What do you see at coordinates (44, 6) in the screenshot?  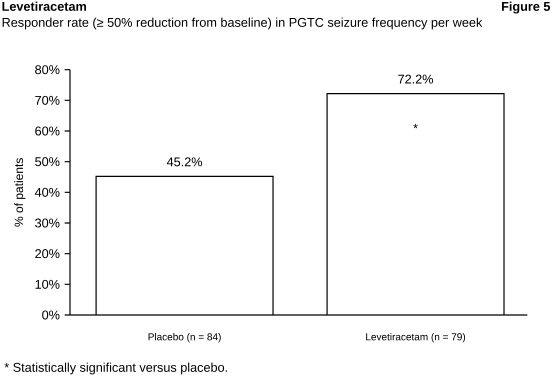 I see `chart-title: Levetiracetam` at bounding box center [44, 6].